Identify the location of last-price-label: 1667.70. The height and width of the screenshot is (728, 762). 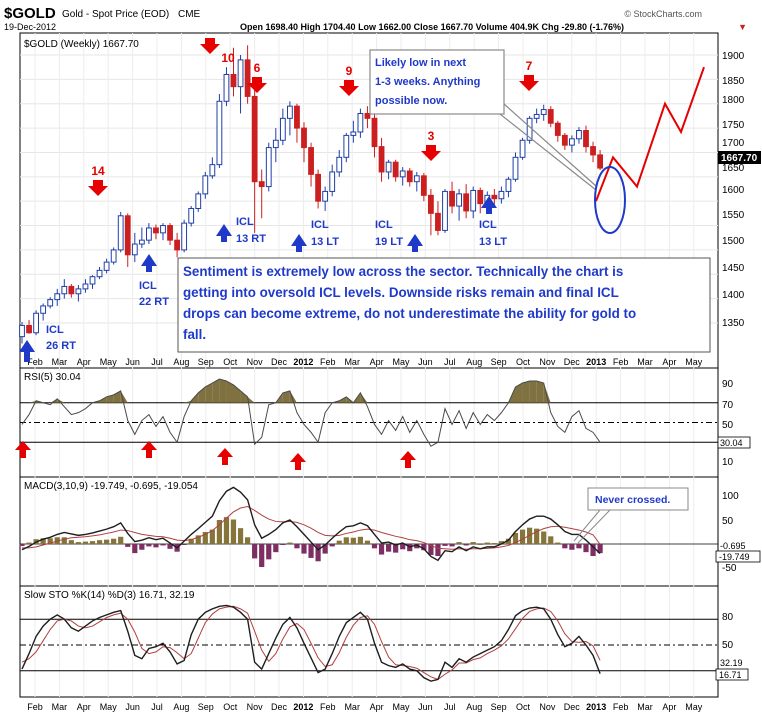
(739, 158).